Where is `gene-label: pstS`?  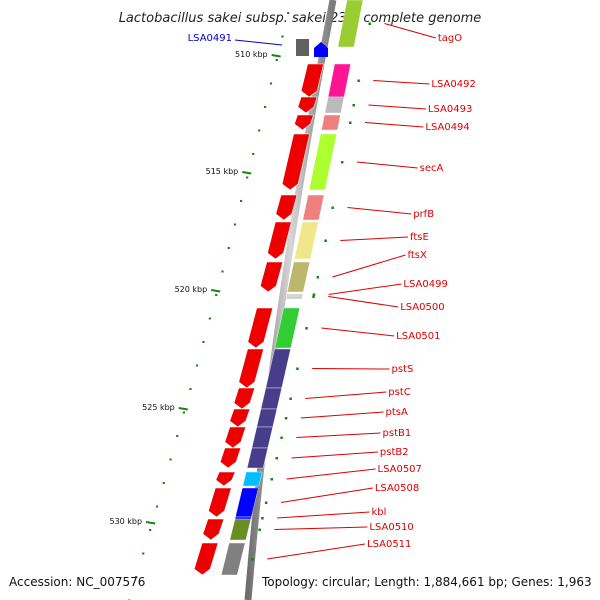
gene-label: pstS is located at coordinates (403, 369).